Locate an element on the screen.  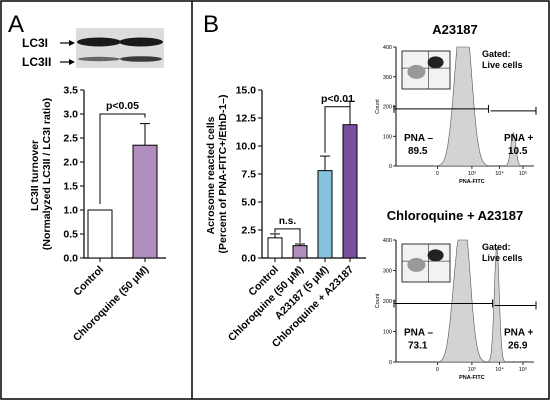
flow-top-histogram is located at coordinates (465, 106).